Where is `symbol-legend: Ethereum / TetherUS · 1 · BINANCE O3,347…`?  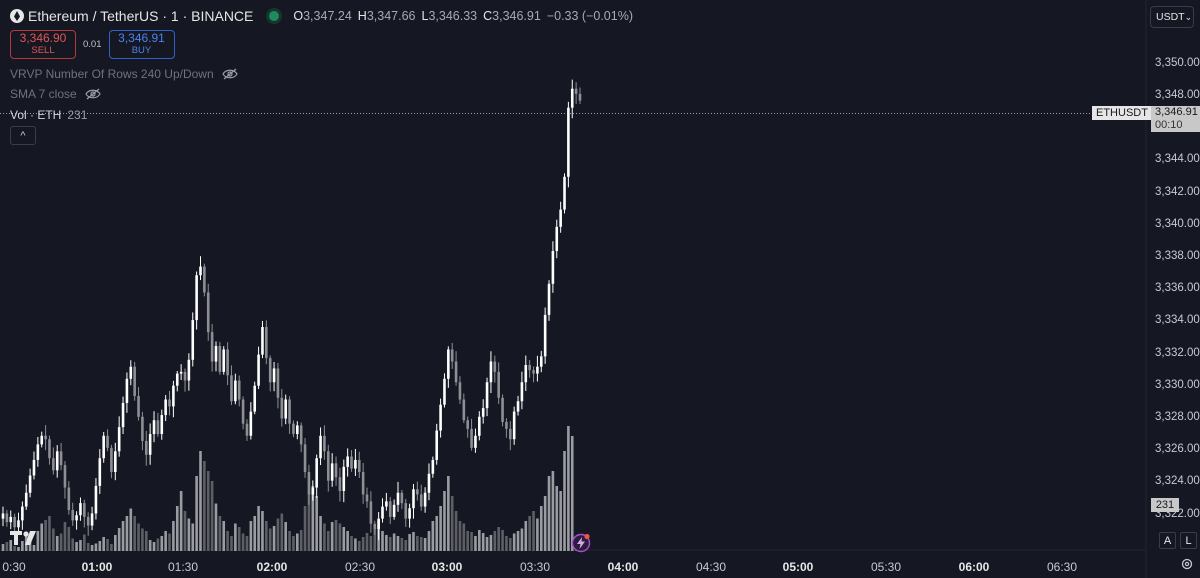 symbol-legend: Ethereum / TetherUS · 1 · BINANCE O3,347… is located at coordinates (321, 16).